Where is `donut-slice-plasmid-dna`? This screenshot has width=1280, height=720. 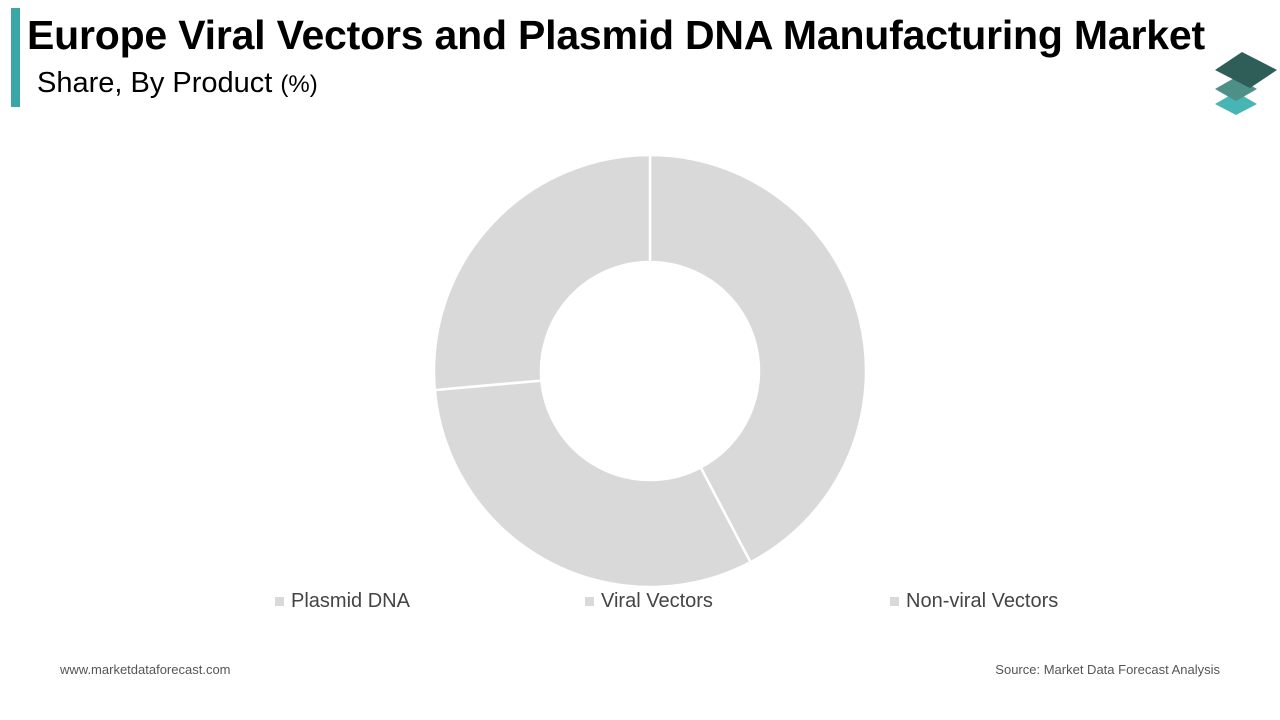
donut-slice-plasmid-dna is located at coordinates (758, 358).